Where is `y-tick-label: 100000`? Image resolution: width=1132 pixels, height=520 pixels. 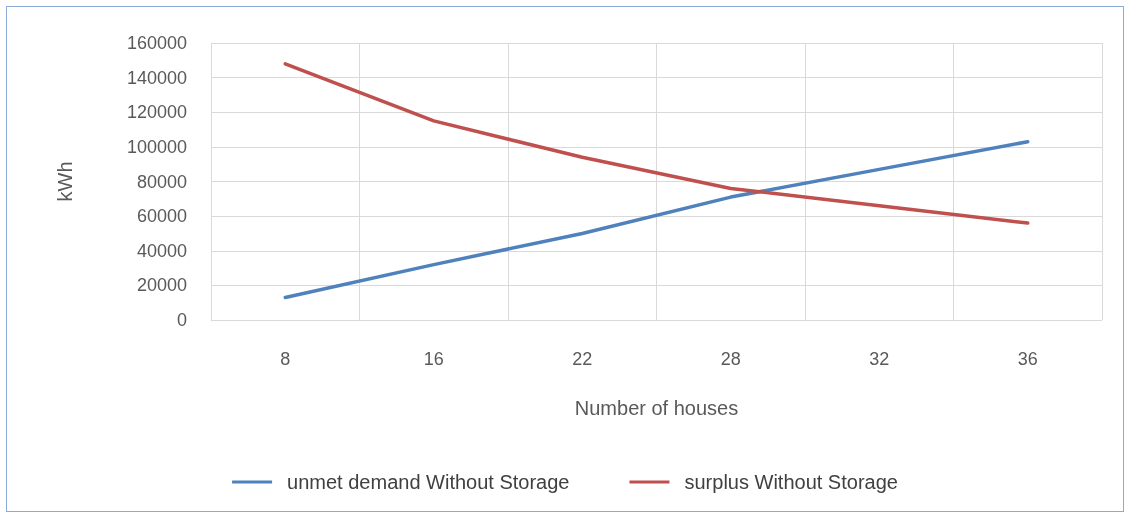
y-tick-label: 100000 is located at coordinates (156, 146).